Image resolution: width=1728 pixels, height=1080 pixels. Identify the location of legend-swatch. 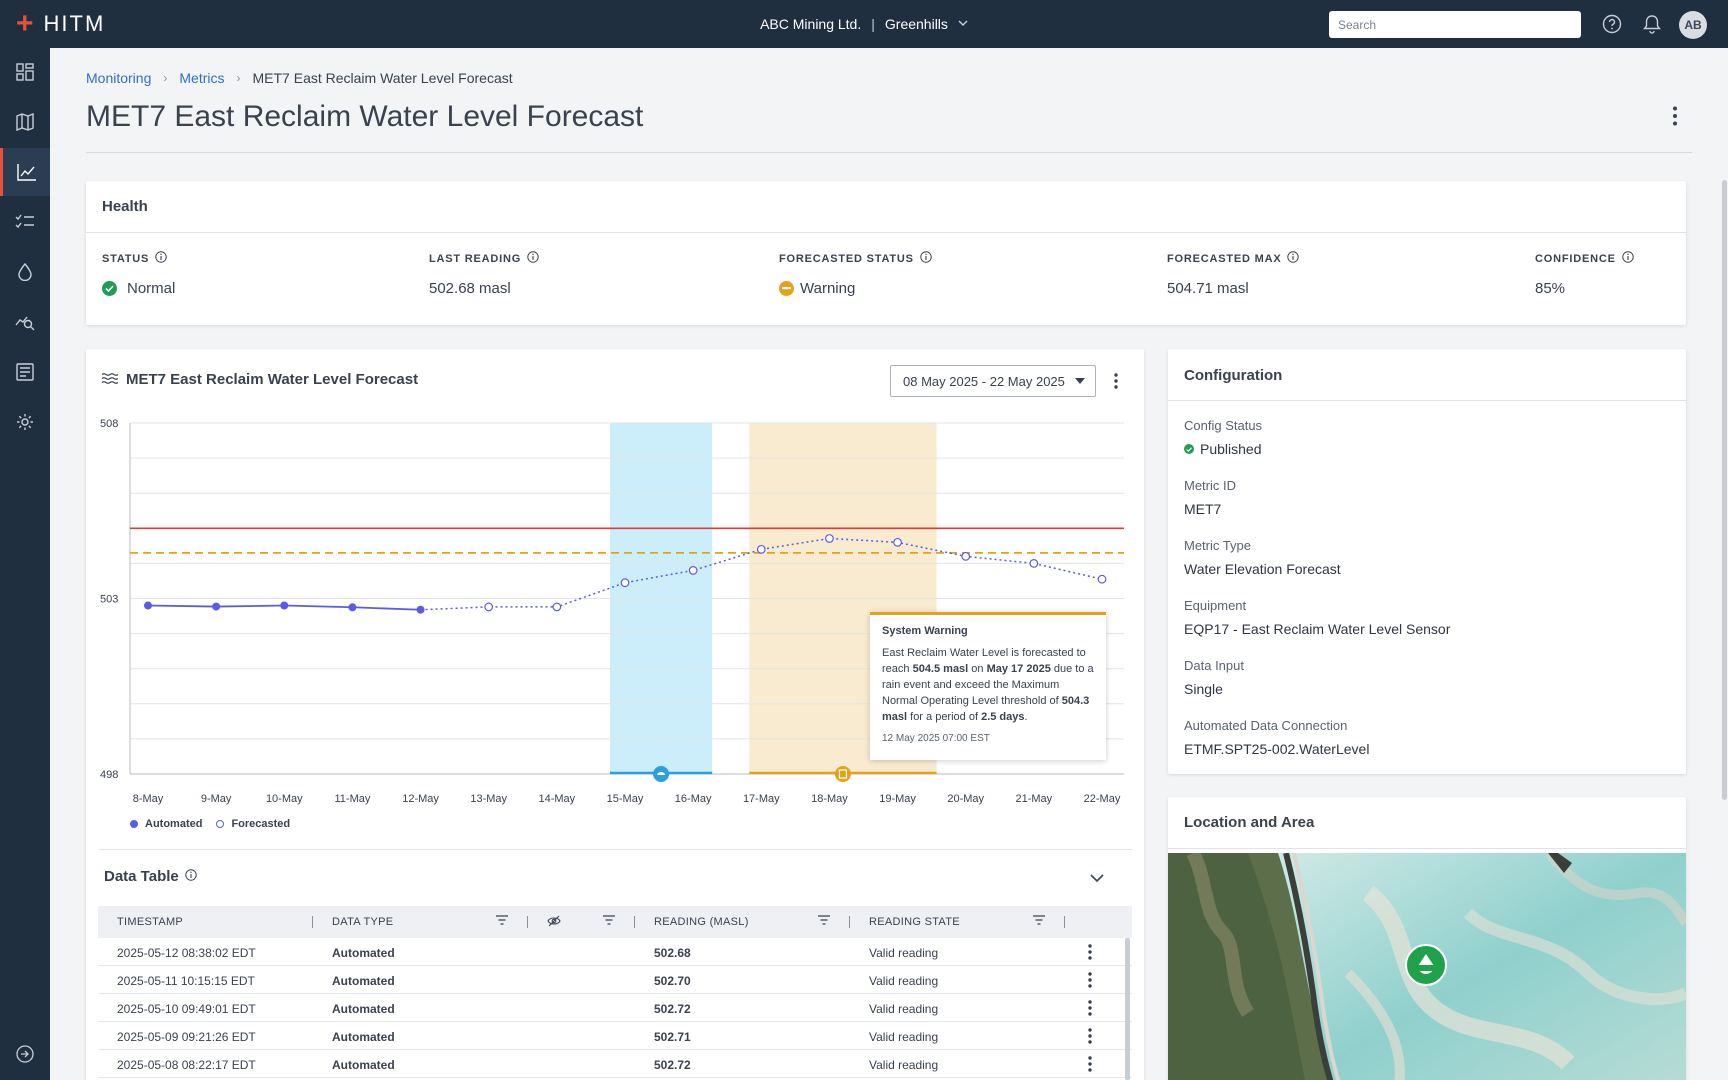
(220, 824).